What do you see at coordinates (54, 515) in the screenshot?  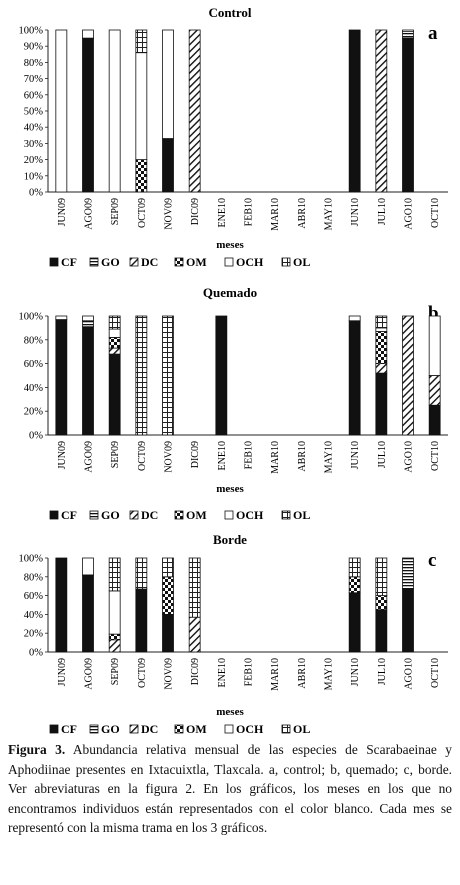 I see `quemado-legend-swatch-cf` at bounding box center [54, 515].